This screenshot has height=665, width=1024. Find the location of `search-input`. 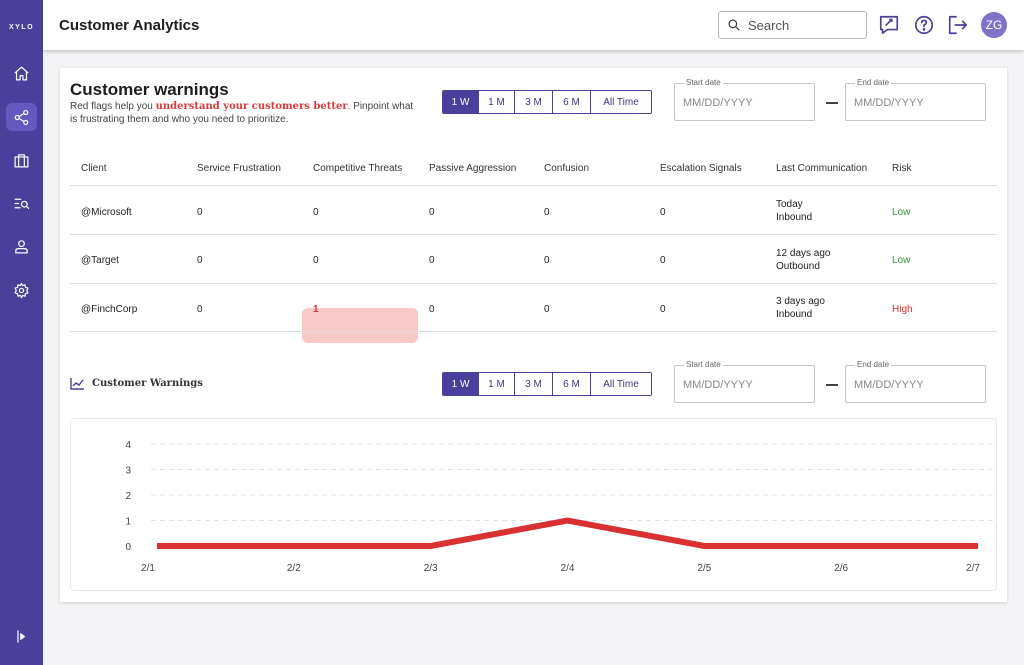

search-input is located at coordinates (804, 25).